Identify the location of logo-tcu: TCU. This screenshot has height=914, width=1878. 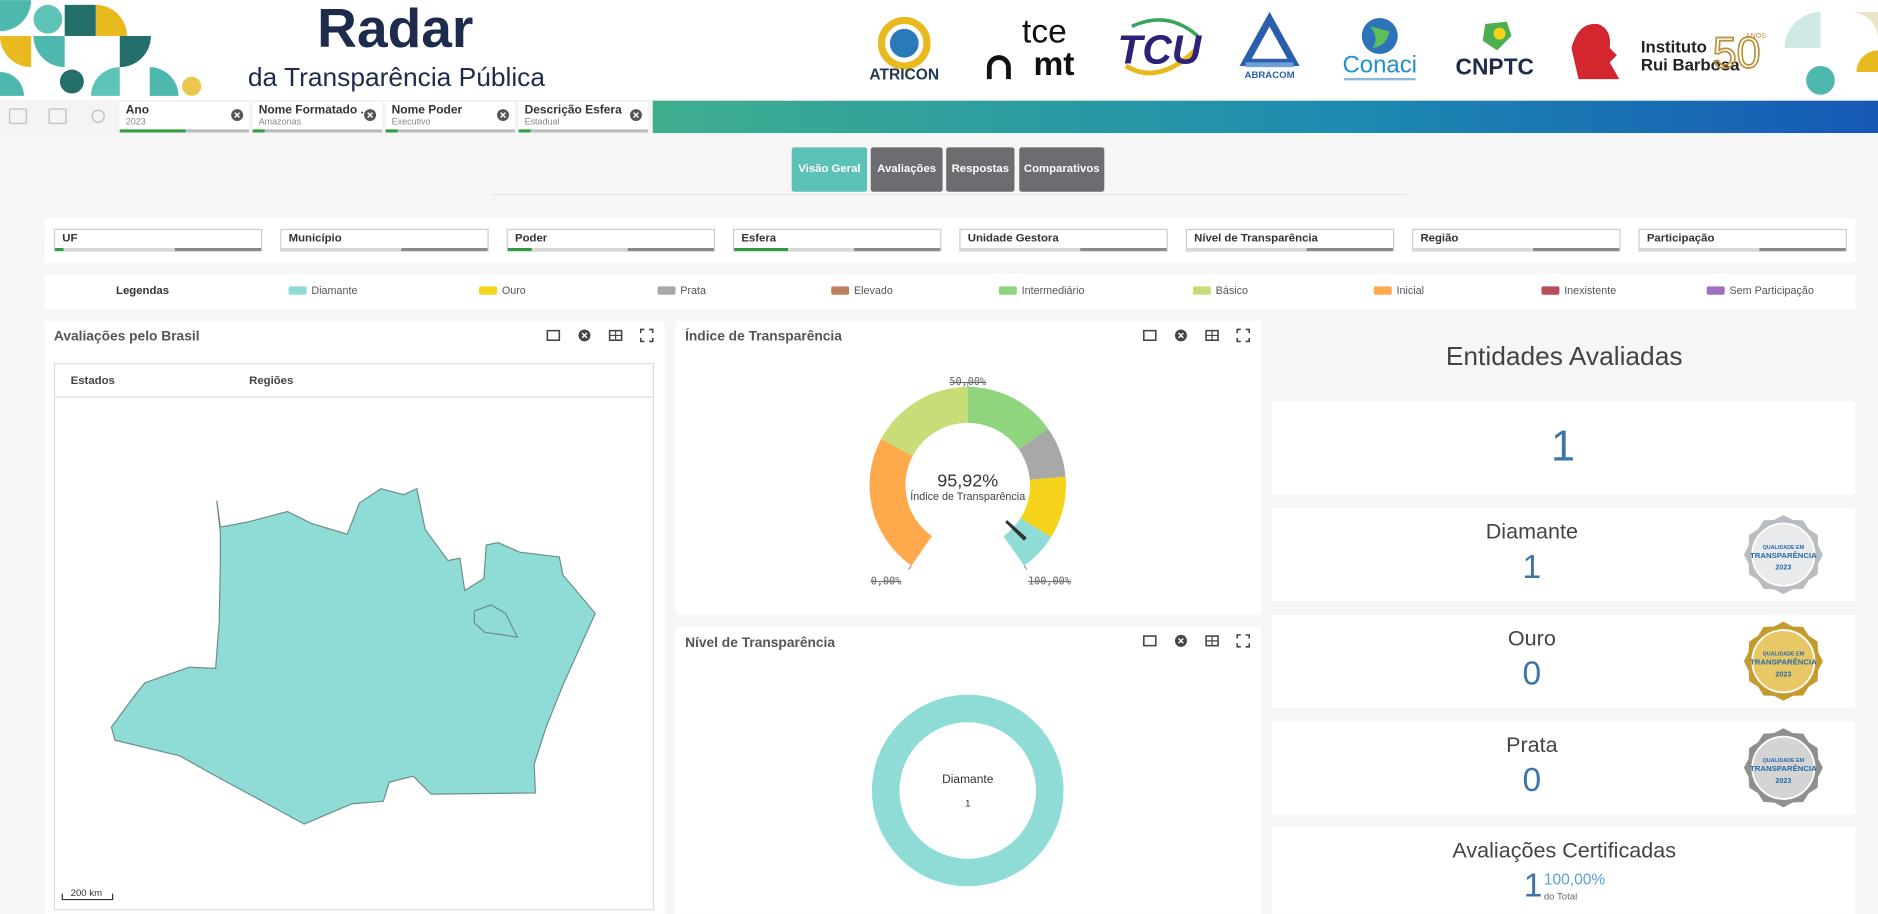
(1160, 47).